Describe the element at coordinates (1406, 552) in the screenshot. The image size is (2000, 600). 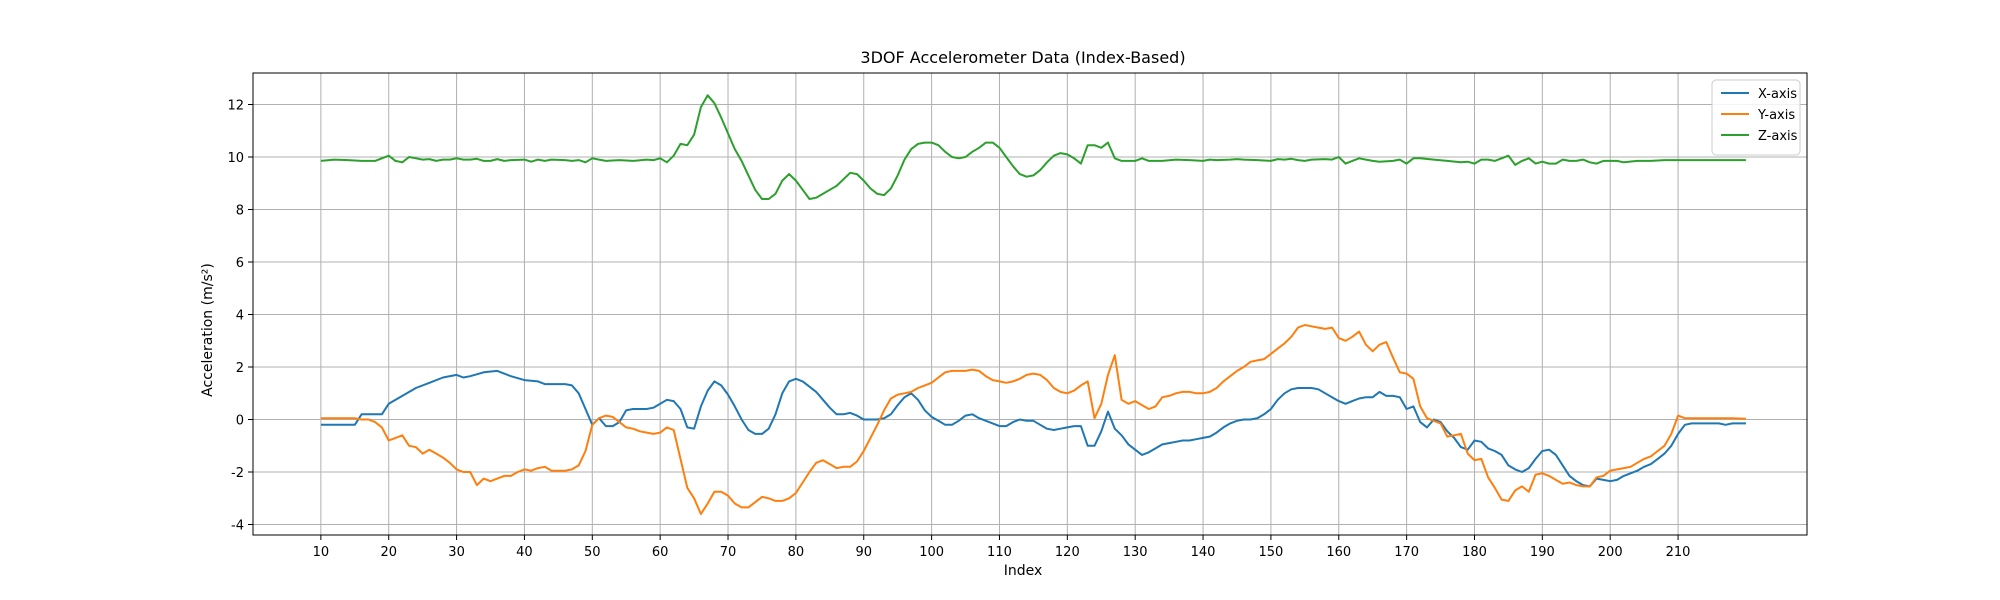
I see `x-tick-label: 170` at that location.